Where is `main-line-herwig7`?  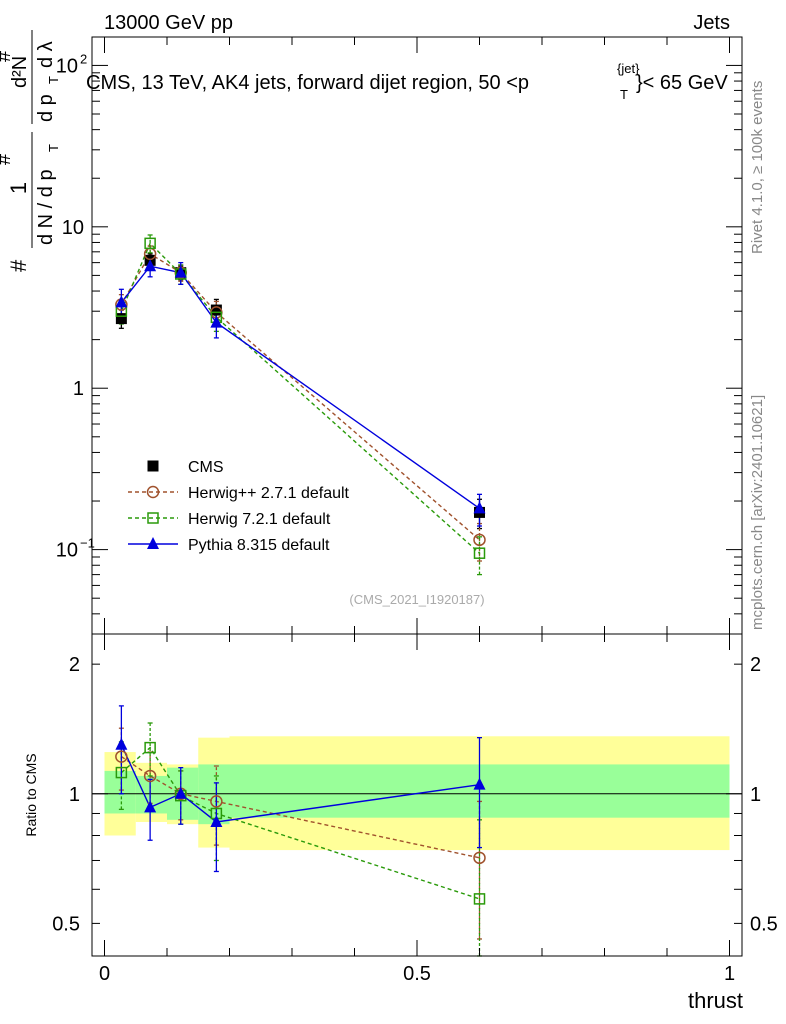 main-line-herwig7 is located at coordinates (300, 398).